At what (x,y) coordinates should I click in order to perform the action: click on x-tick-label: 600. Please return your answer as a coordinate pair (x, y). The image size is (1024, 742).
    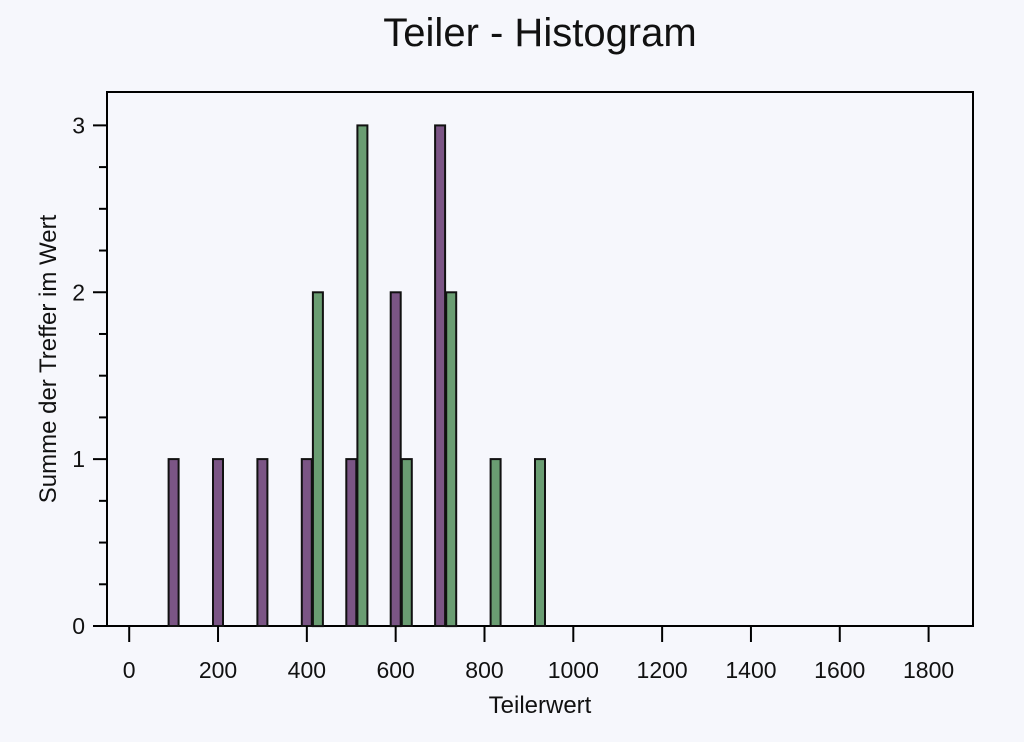
    Looking at the image, I should click on (395, 670).